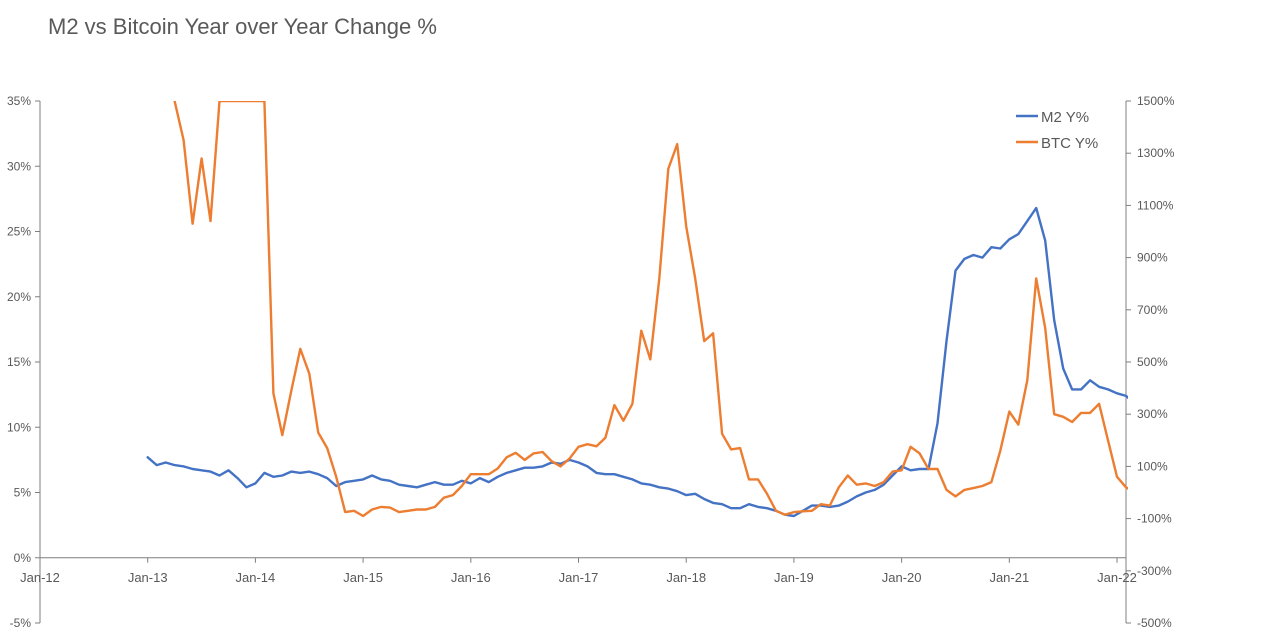 The height and width of the screenshot is (641, 1280). What do you see at coordinates (19, 101) in the screenshot?
I see `y-left-tick-label: 35%` at bounding box center [19, 101].